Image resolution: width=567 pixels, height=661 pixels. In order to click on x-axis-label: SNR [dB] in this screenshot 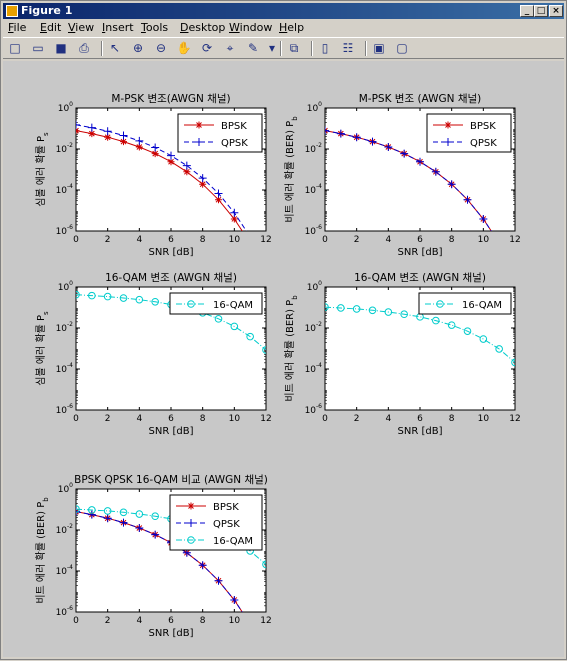, I will do `click(171, 633)`.